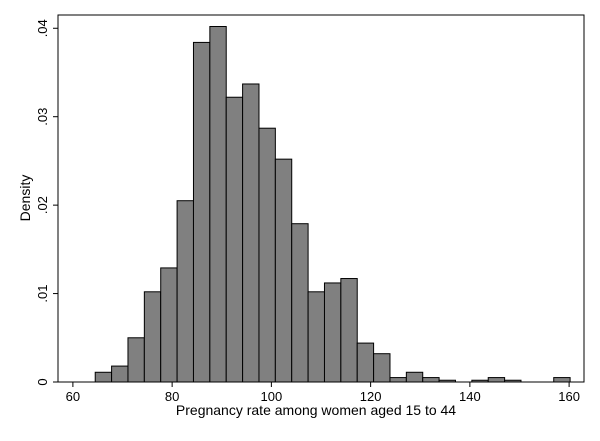  Describe the element at coordinates (272, 396) in the screenshot. I see `x-tick-label: 100` at that location.